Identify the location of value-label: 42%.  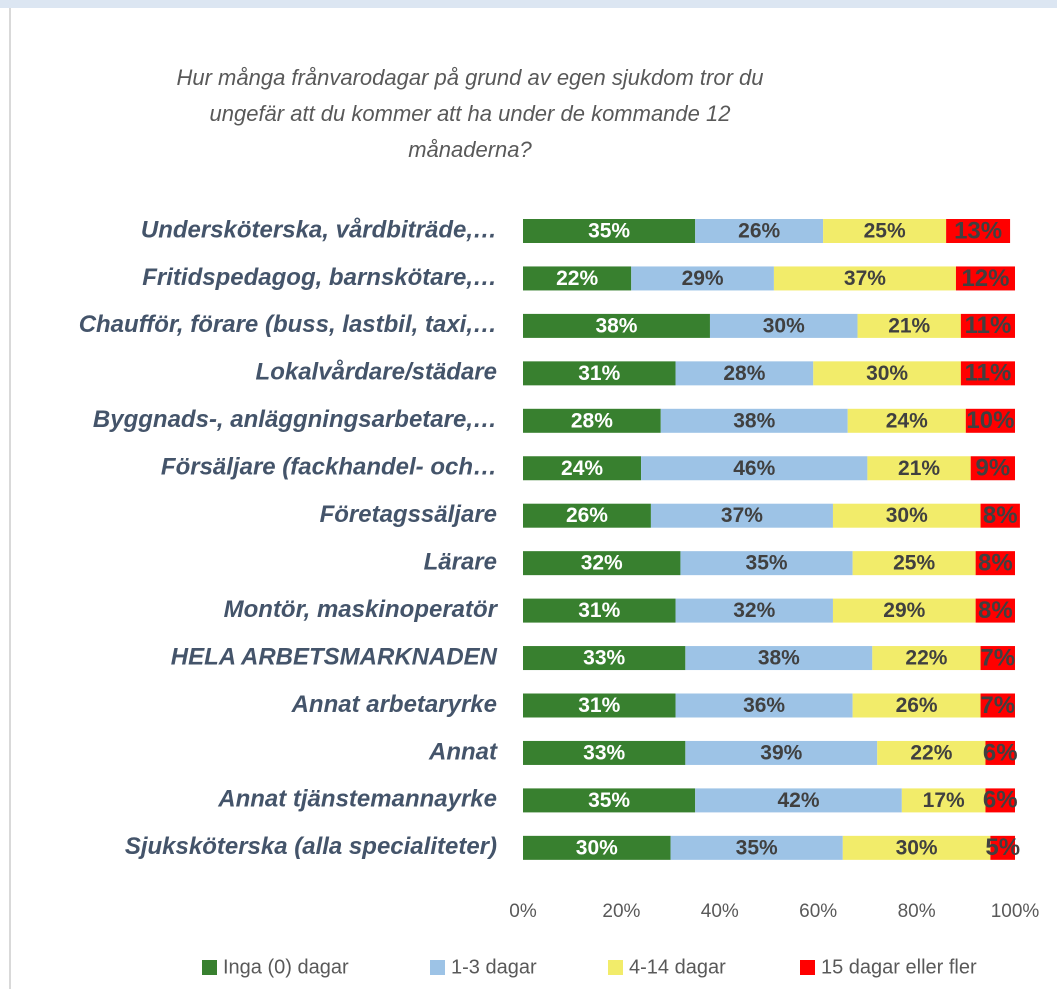
(799, 800).